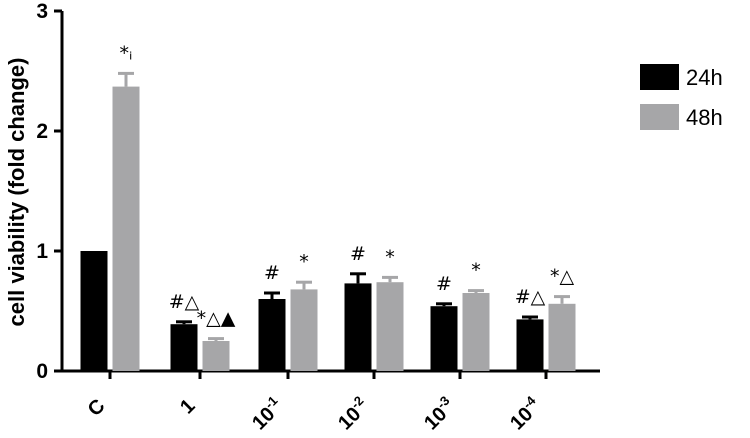 The height and width of the screenshot is (438, 750). Describe the element at coordinates (97, 408) in the screenshot. I see `x-tick-label: C` at that location.